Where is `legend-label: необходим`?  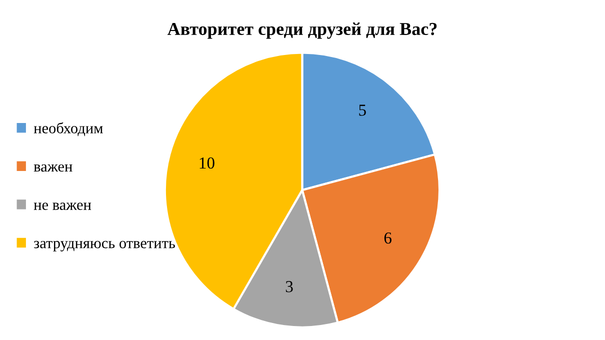 legend-label: необходим is located at coordinates (68, 129).